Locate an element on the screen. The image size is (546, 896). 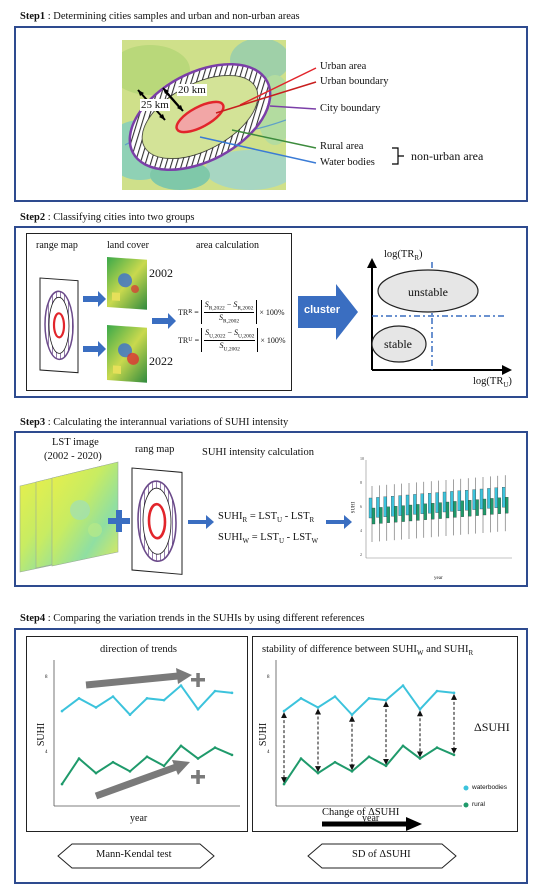
tr-u-frac: SU,2022 − SU,2002 SU,2002 is located at coordinates (230, 340).